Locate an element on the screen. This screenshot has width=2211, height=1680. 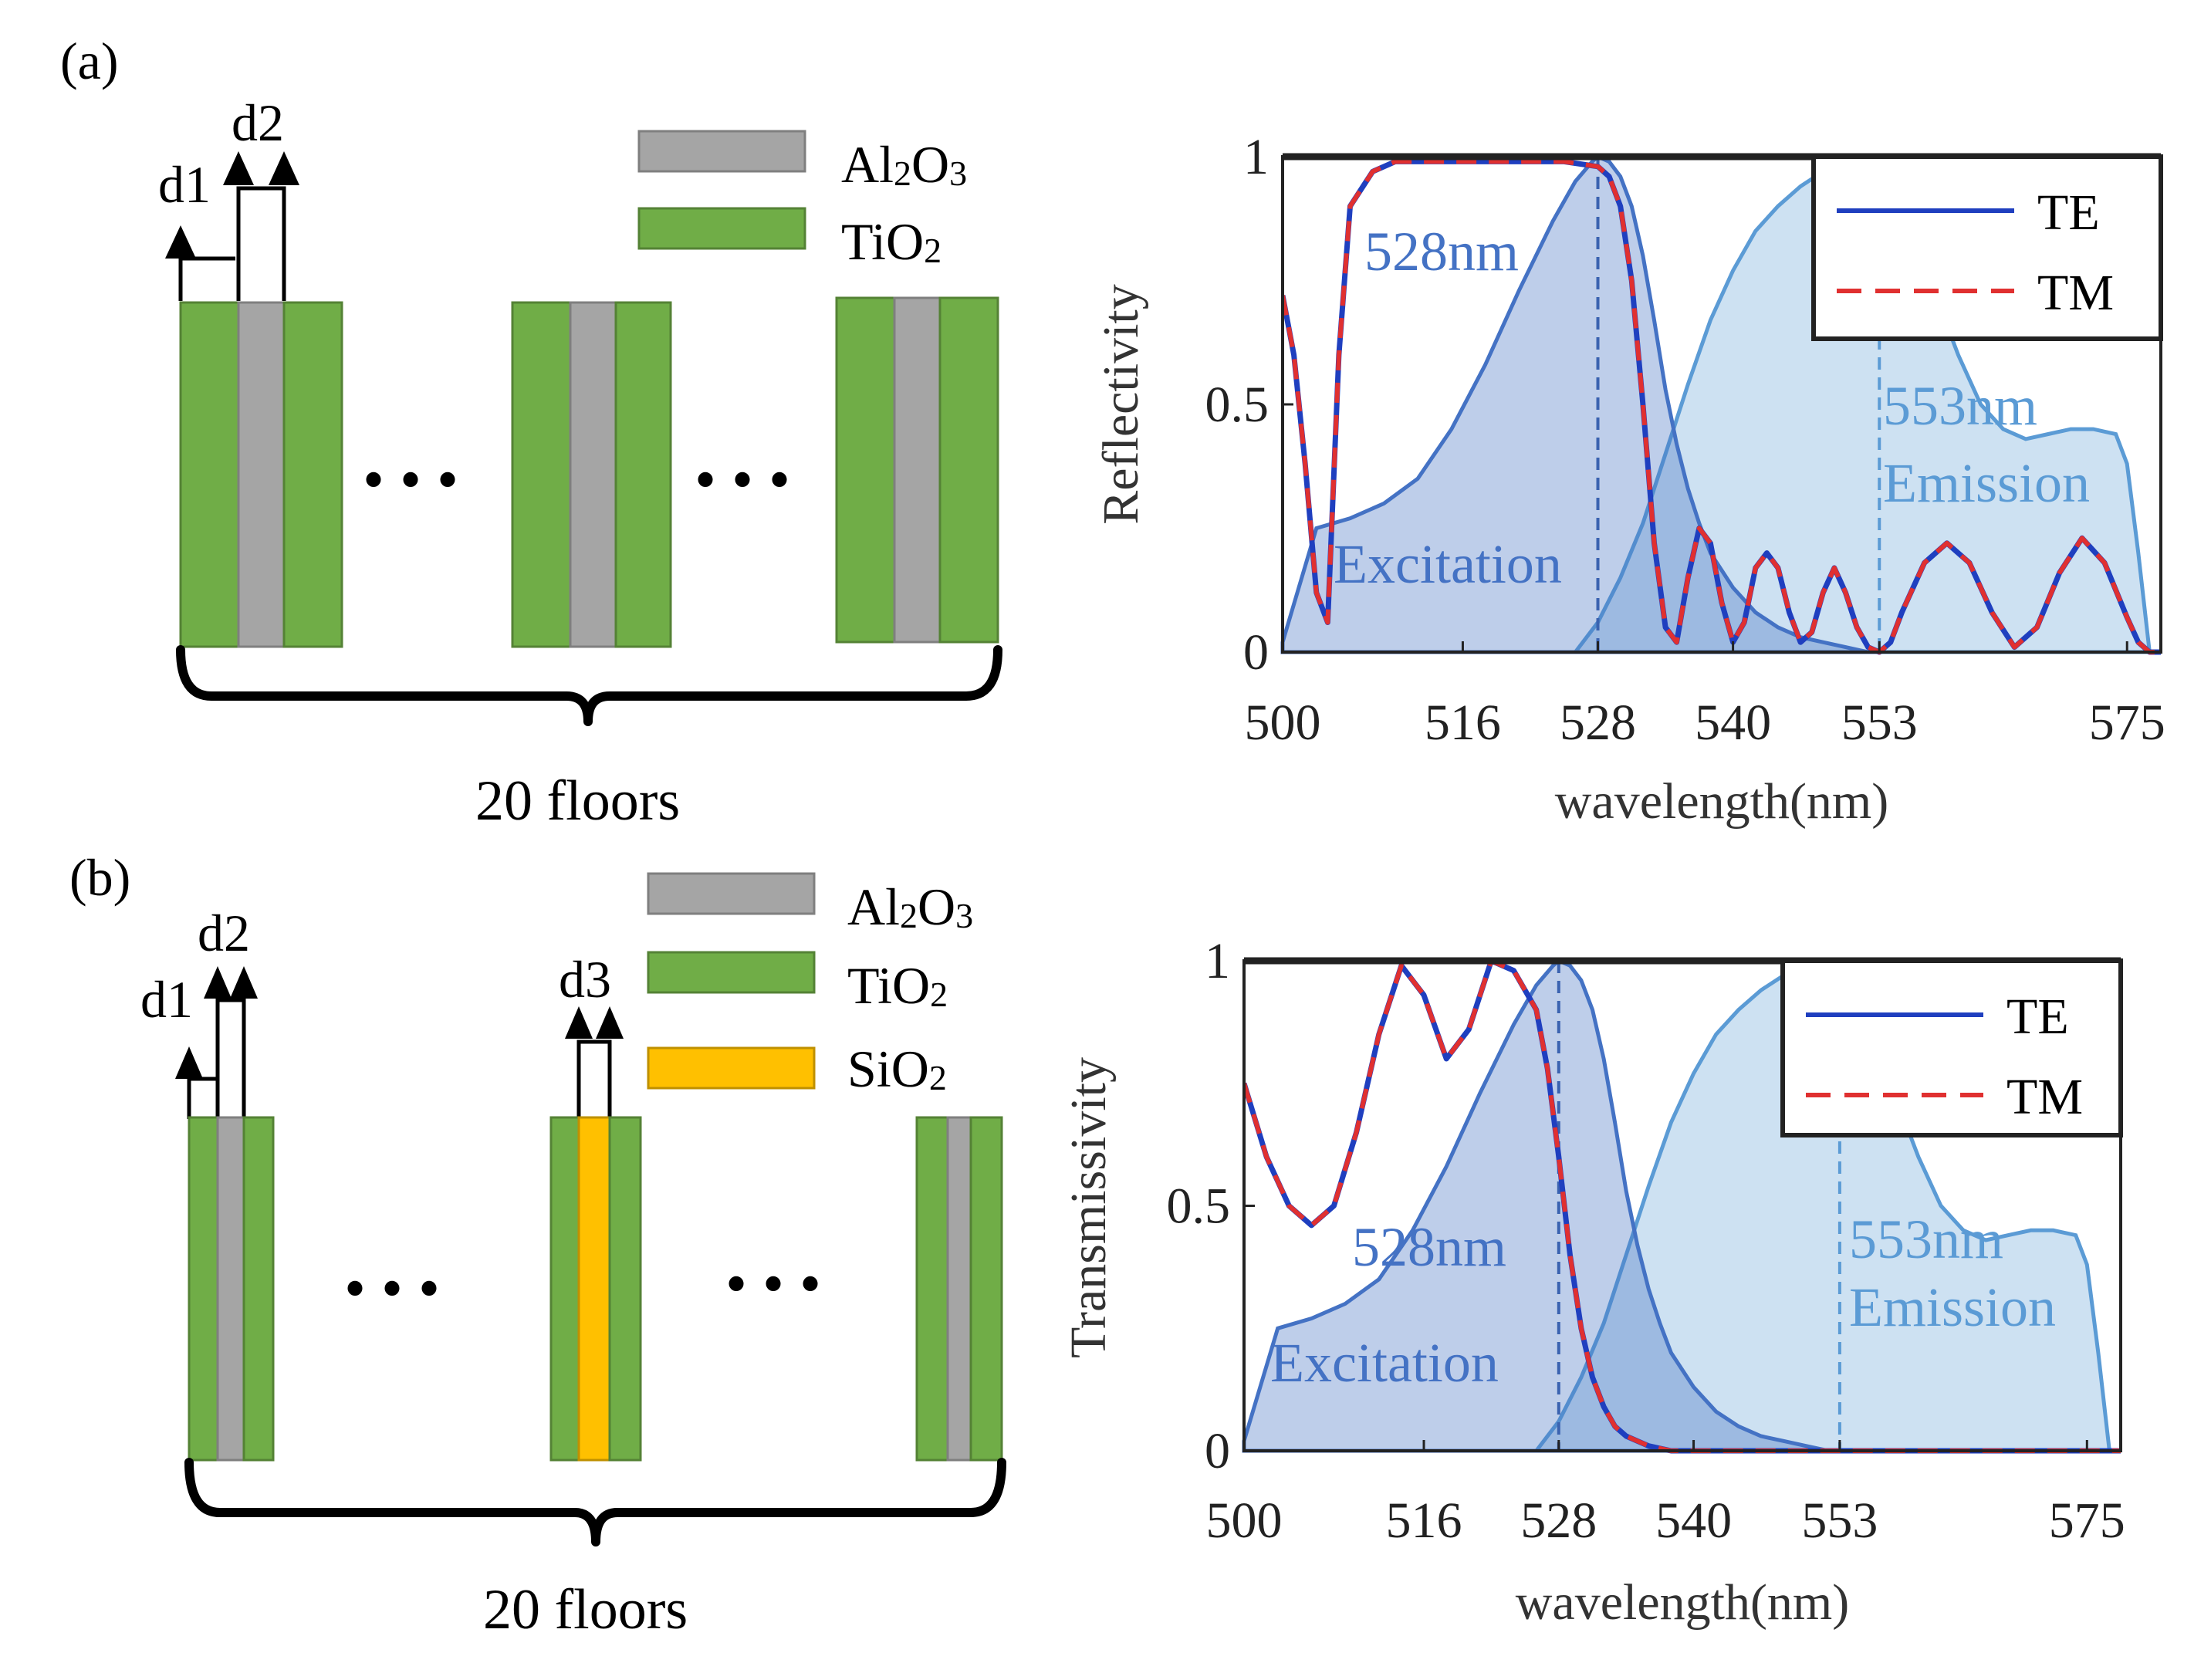
d2-arrowhead-right-a is located at coordinates (284, 168).